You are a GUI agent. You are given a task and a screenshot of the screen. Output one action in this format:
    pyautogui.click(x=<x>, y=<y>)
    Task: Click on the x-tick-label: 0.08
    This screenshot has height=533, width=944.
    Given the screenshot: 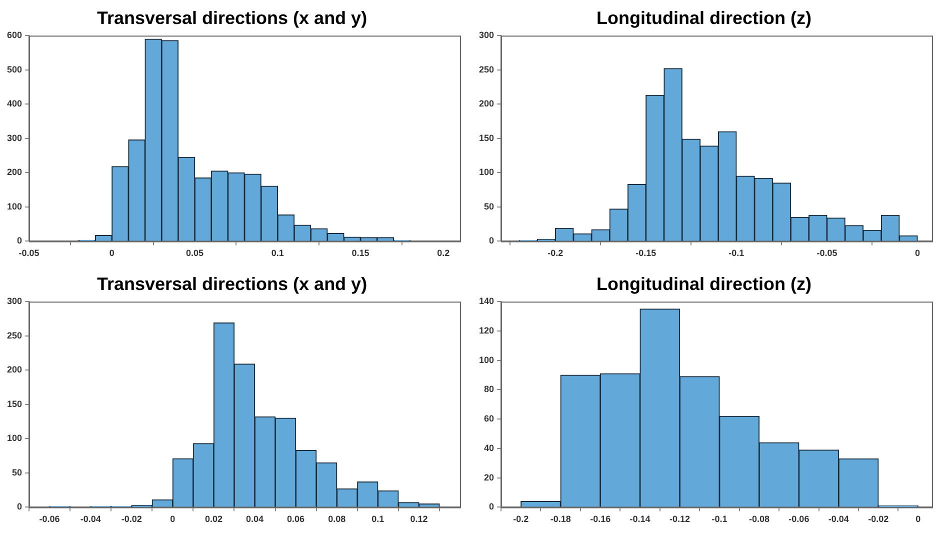 What is the action you would take?
    pyautogui.click(x=337, y=519)
    